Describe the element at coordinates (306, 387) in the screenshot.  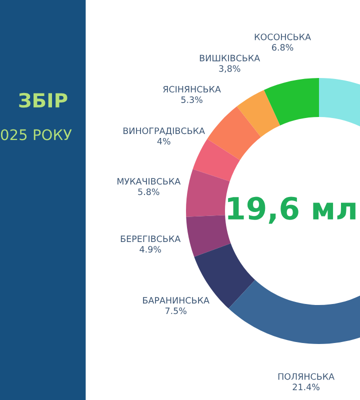
I see `data-label: 21.4%` at that location.